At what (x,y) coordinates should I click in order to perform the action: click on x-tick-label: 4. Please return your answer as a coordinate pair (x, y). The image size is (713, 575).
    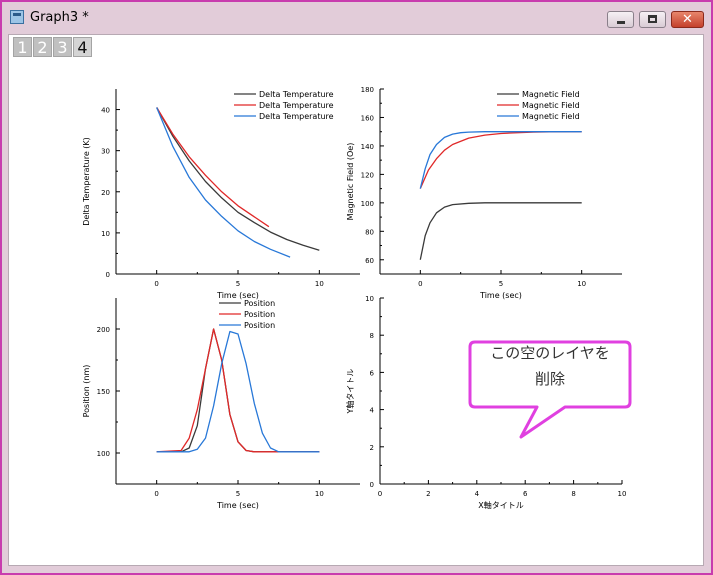
    Looking at the image, I should click on (477, 494).